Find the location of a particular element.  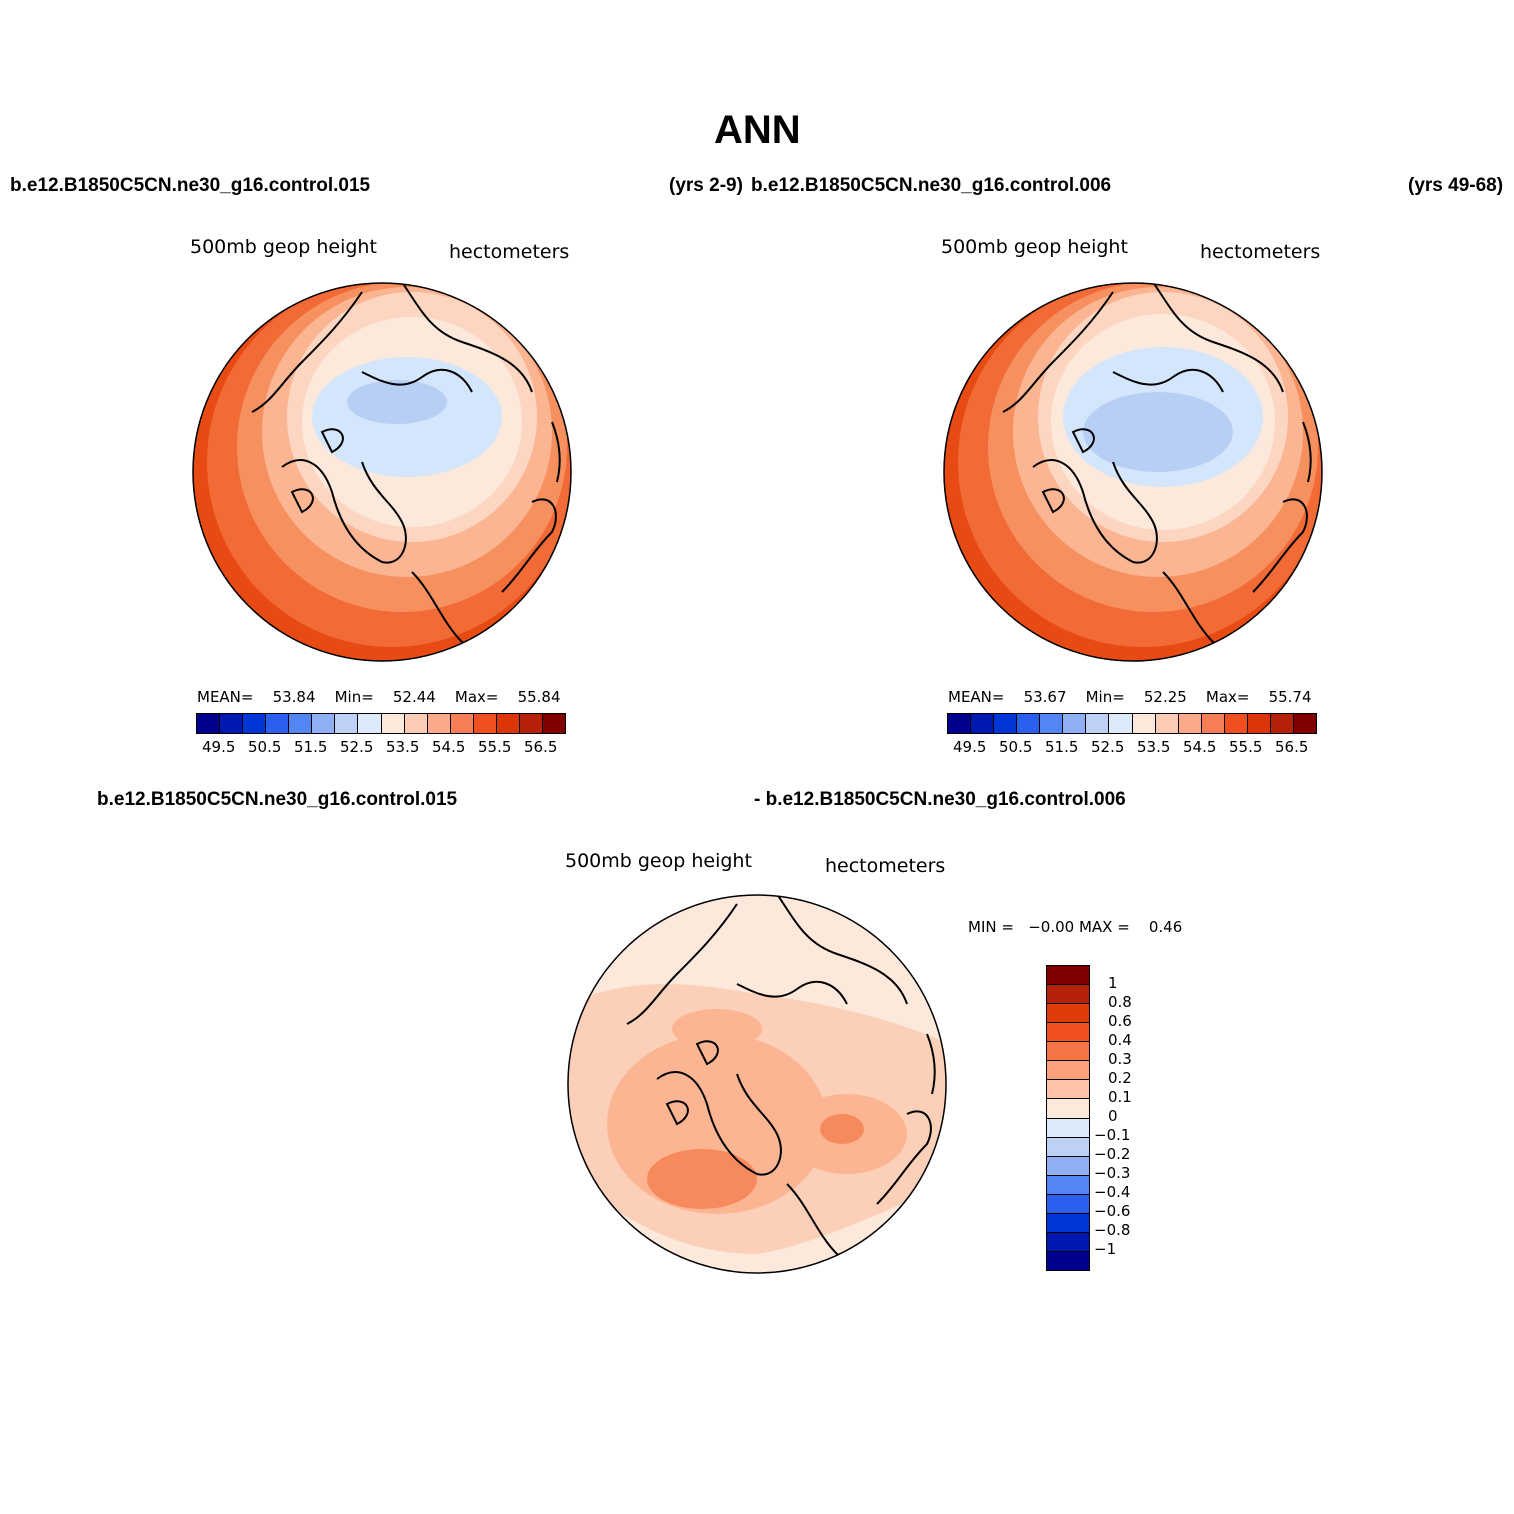

max-value: 55.84 is located at coordinates (539, 697).